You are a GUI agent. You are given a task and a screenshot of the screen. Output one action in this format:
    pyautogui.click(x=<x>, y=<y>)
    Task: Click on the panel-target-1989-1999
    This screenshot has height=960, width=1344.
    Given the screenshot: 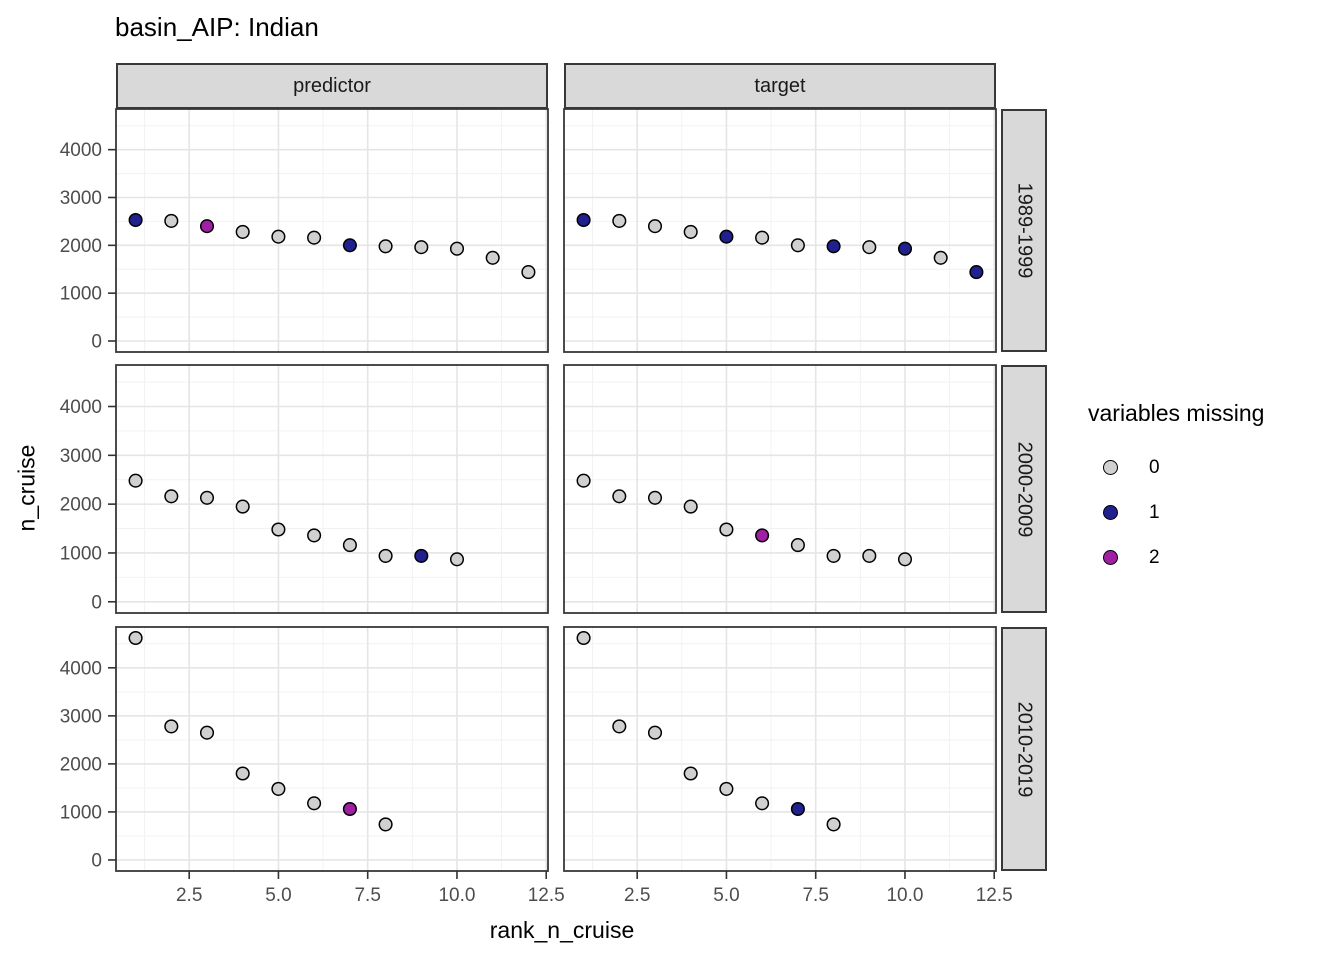 What is the action you would take?
    pyautogui.click(x=780, y=230)
    